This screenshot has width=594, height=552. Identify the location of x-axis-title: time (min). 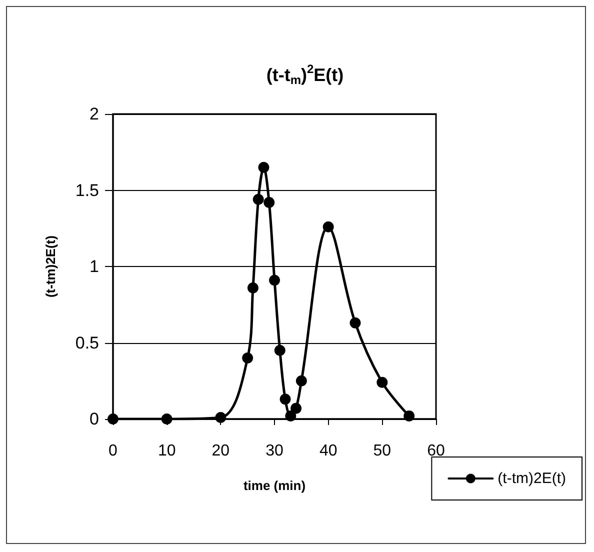
(274, 485).